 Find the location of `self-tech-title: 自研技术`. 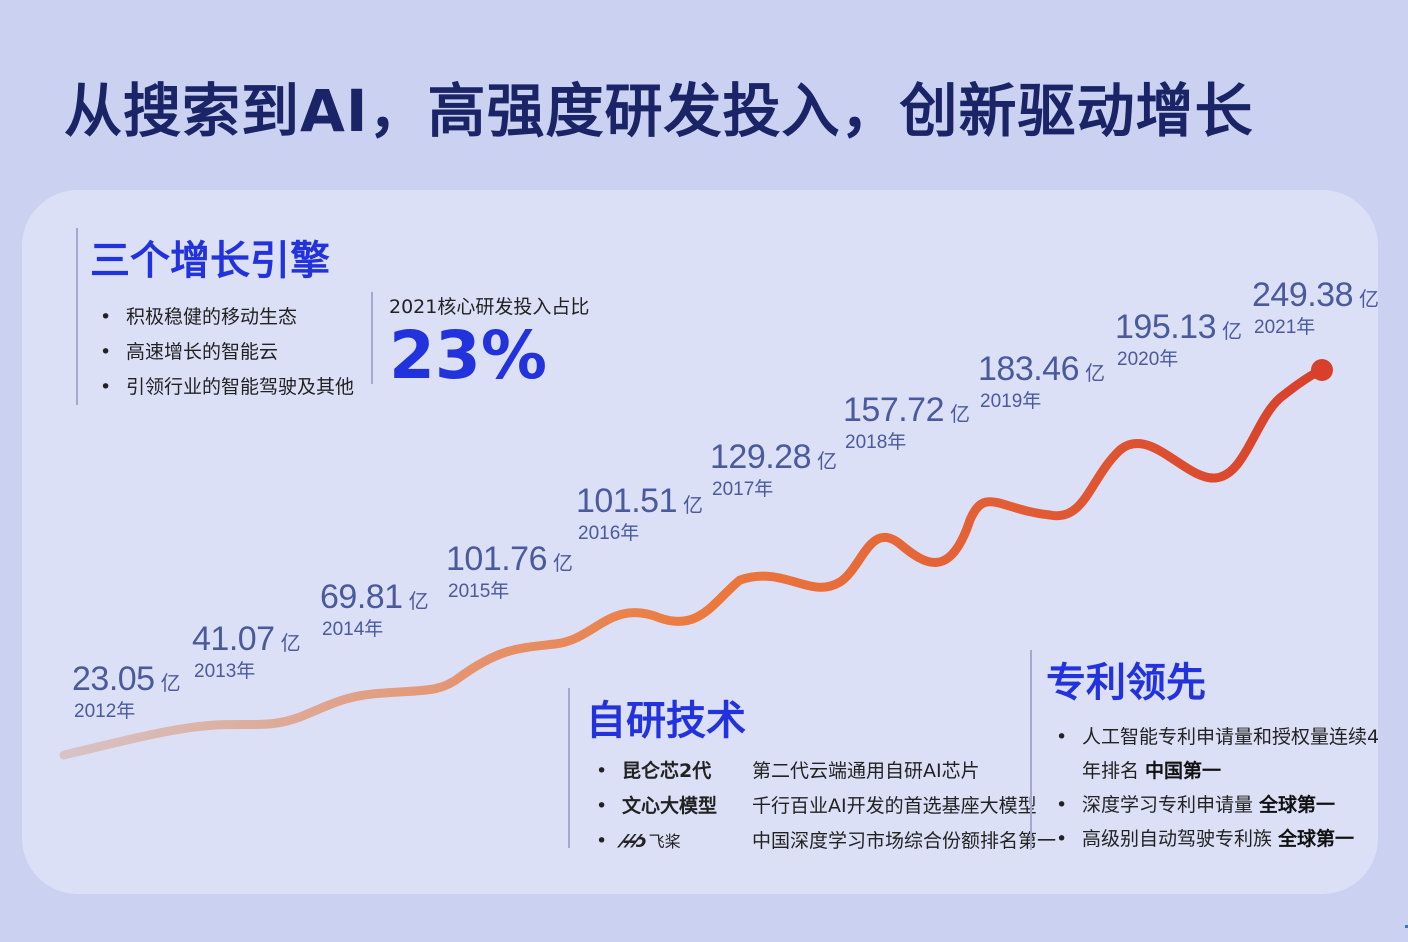

self-tech-title: 自研技术 is located at coordinates (666, 721).